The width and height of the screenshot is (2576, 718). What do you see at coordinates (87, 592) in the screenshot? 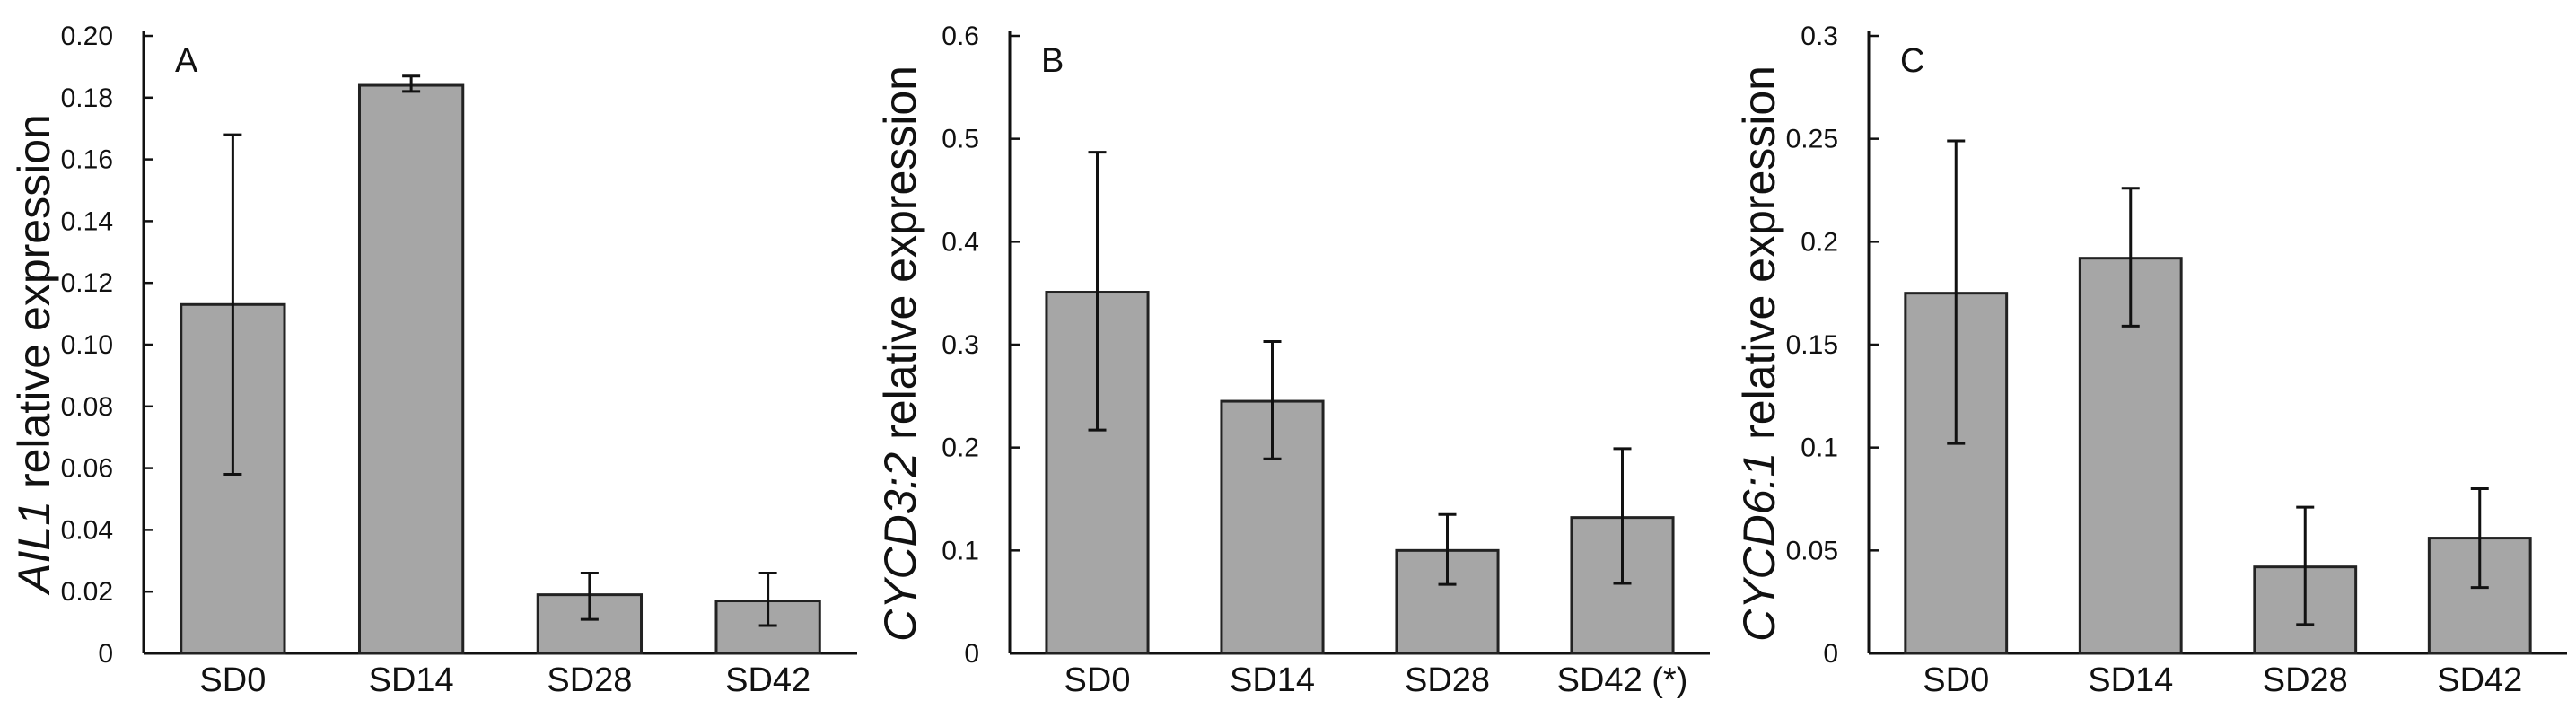
I see `y-tick-label: 0.02` at bounding box center [87, 592].